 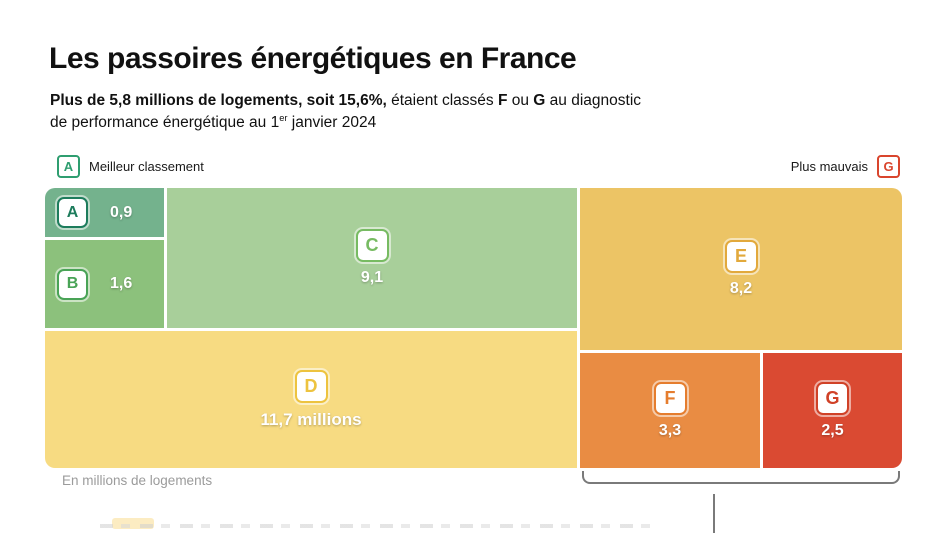 What do you see at coordinates (372, 277) in the screenshot?
I see `cell-c-value: 9,1` at bounding box center [372, 277].